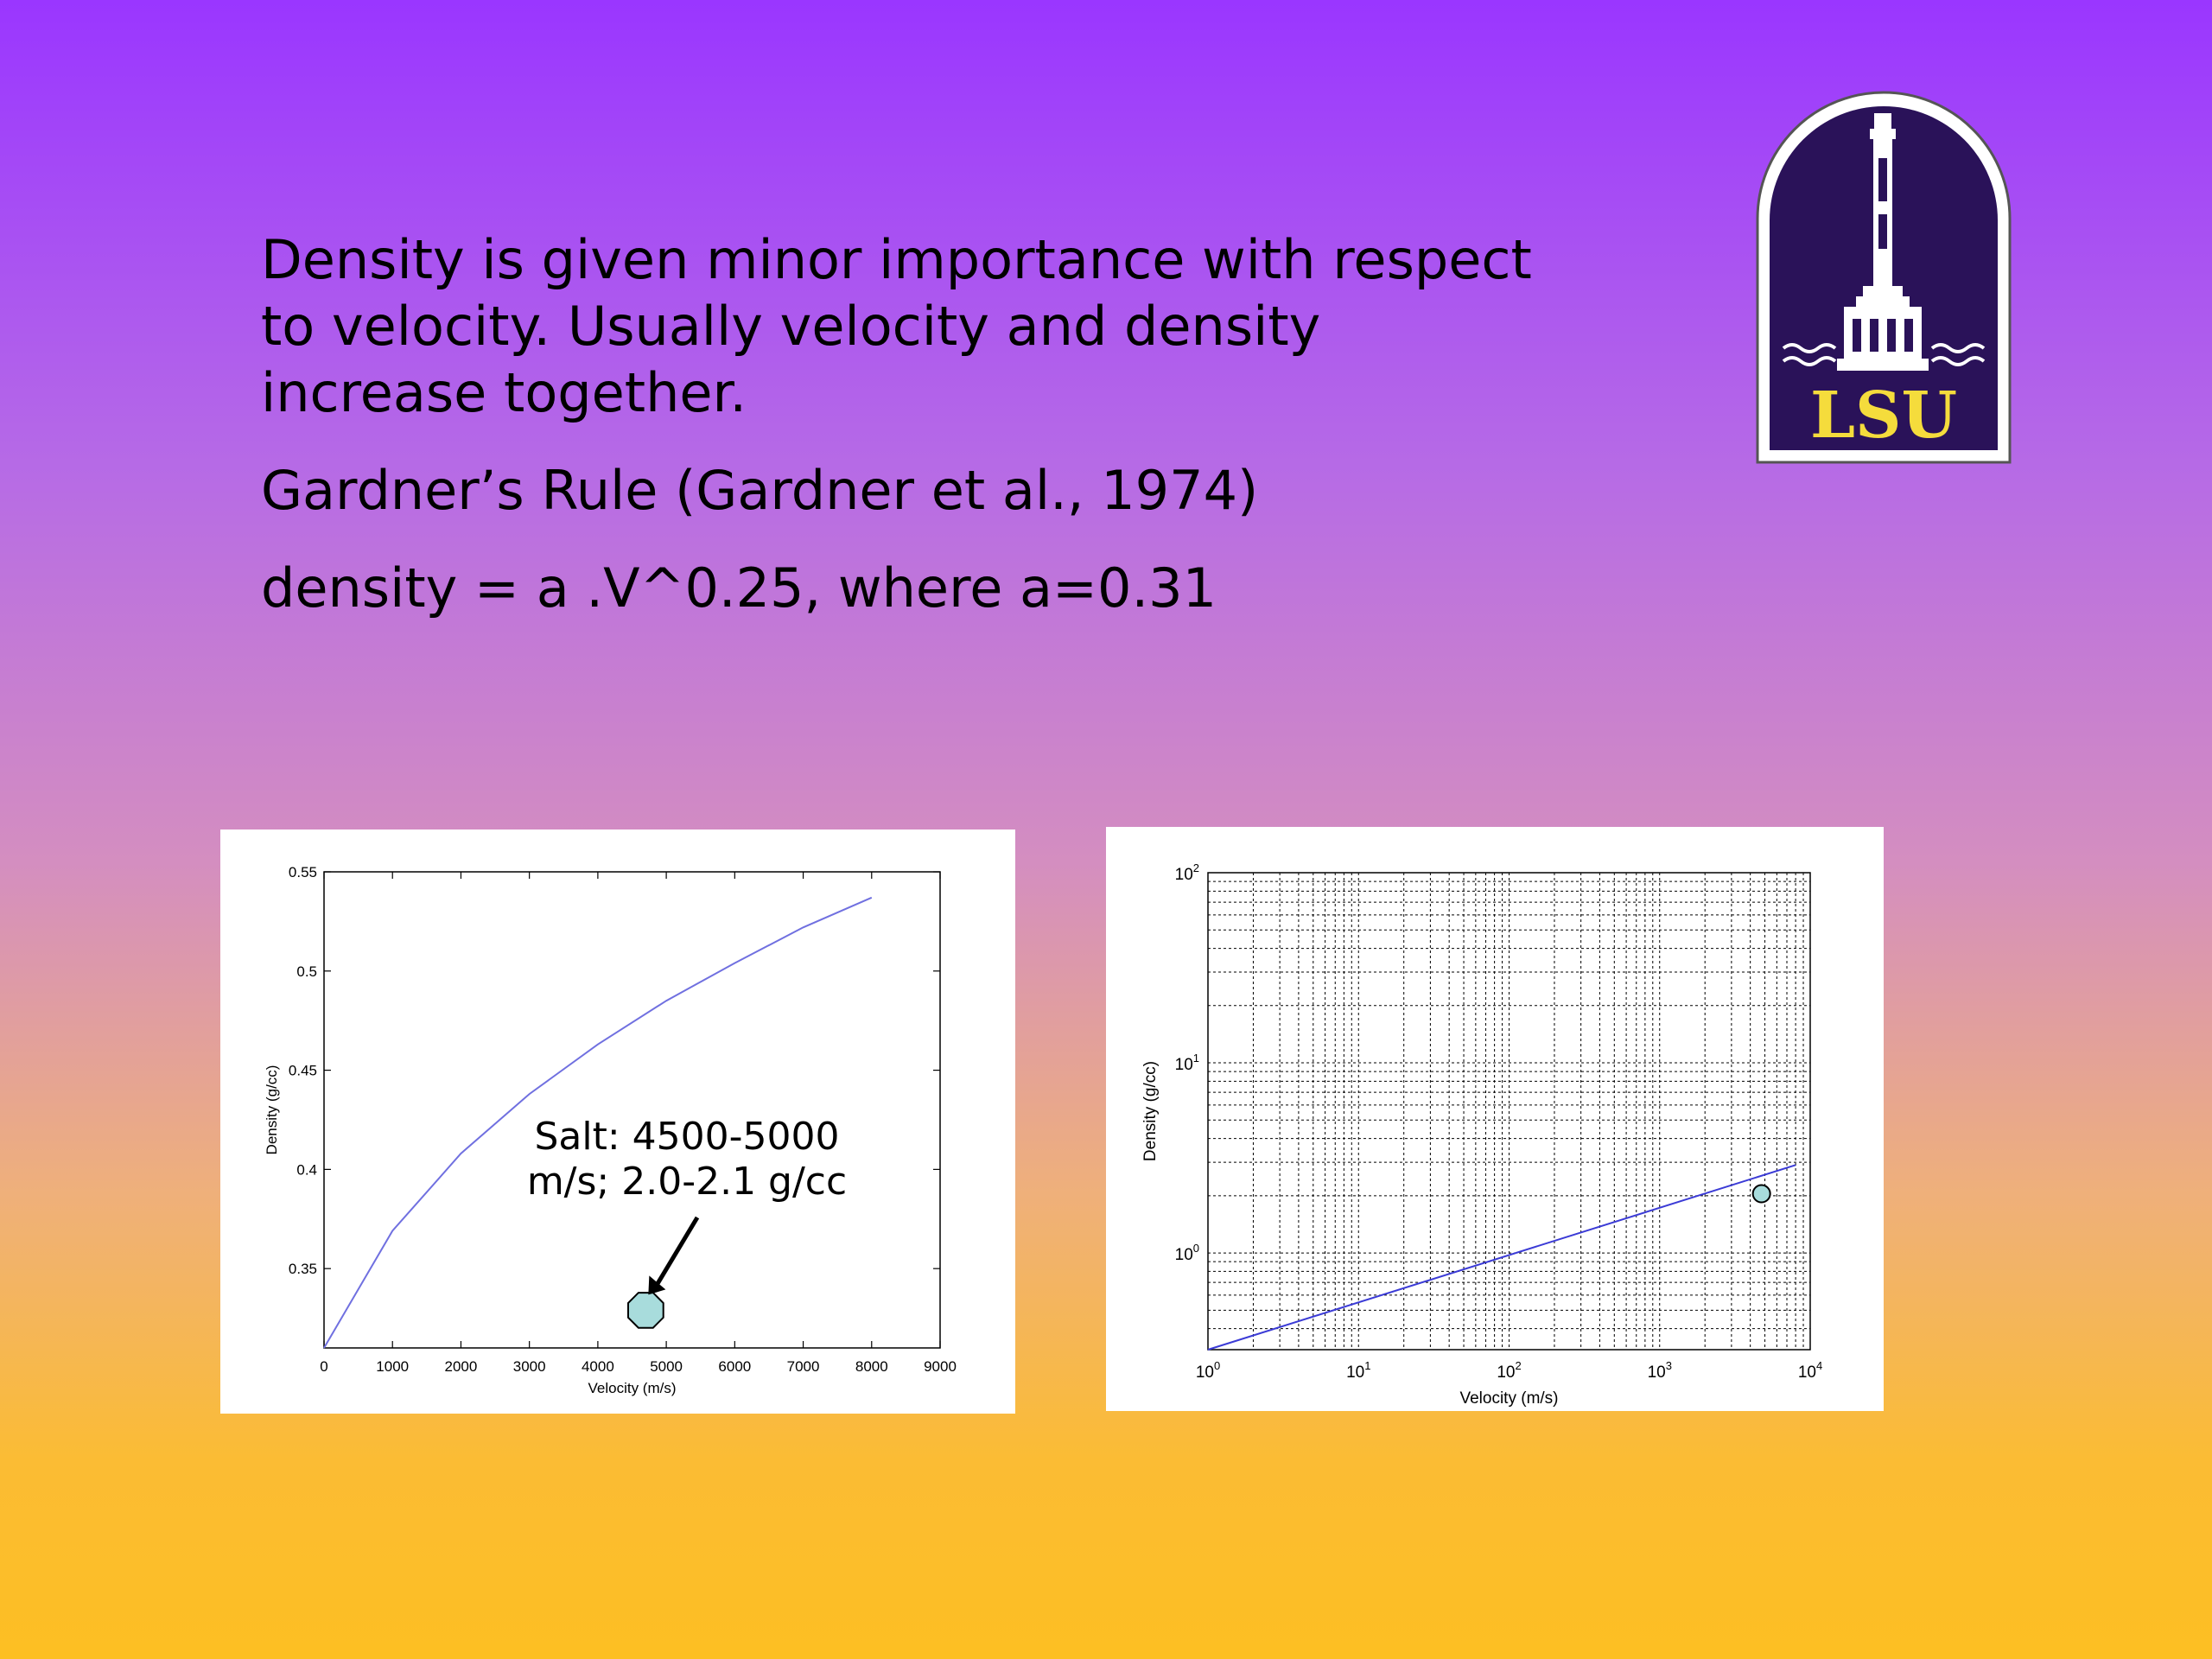  I want to click on lsu-logo: LSU, so click(1884, 277).